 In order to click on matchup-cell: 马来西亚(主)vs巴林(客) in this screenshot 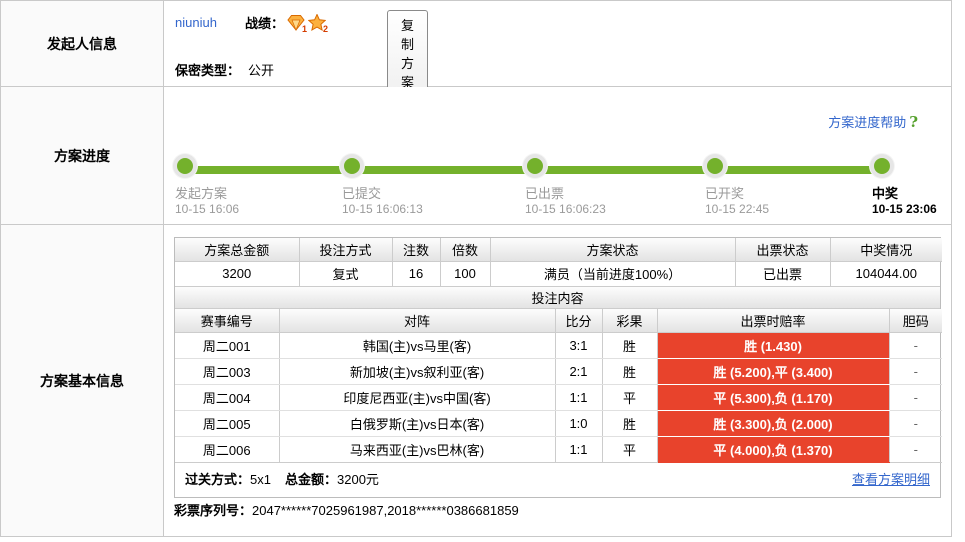, I will do `click(416, 449)`.